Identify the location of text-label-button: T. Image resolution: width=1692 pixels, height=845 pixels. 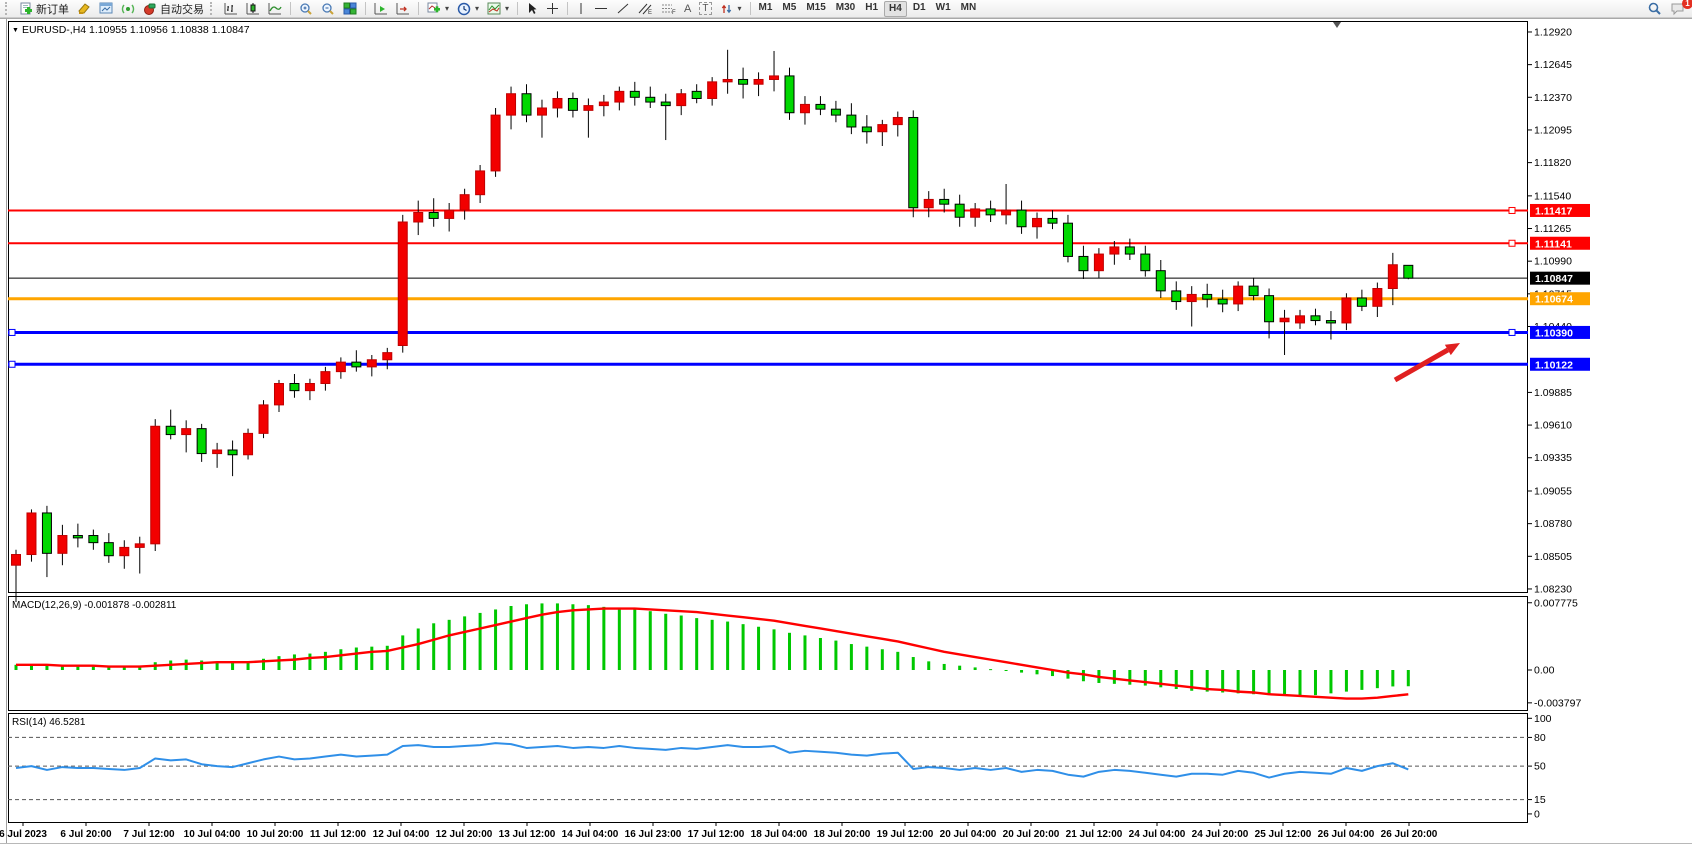
(705, 9).